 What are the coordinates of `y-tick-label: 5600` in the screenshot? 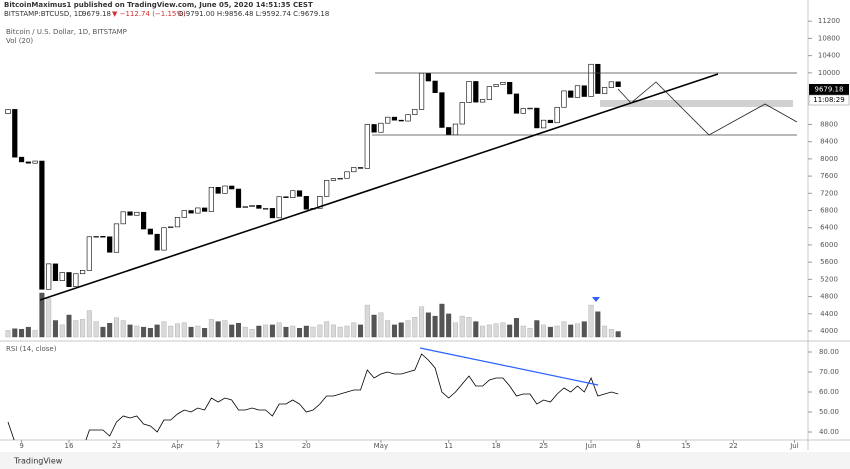 It's located at (829, 262).